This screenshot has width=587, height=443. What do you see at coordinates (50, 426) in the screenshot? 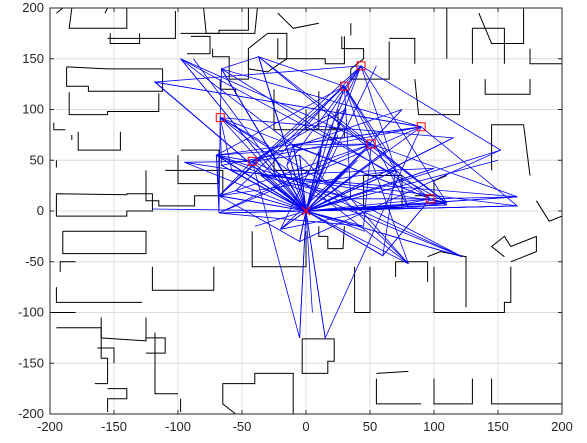
I see `x-tick-label: -200` at bounding box center [50, 426].